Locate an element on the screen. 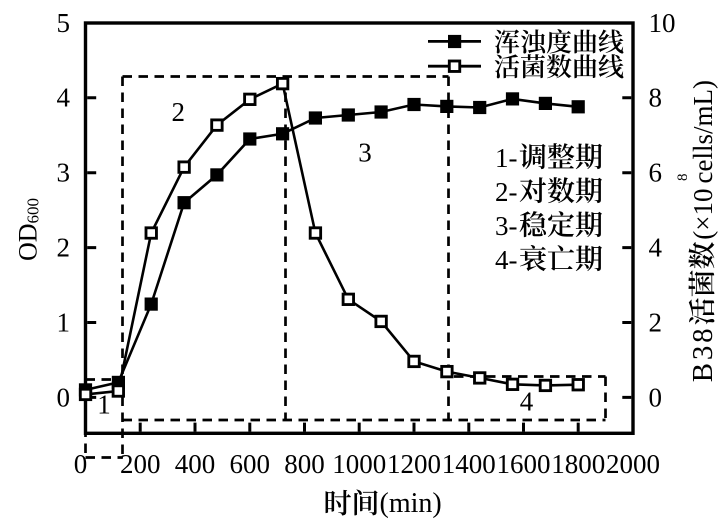 The height and width of the screenshot is (521, 727). svg-text: 1800 is located at coordinates (578, 464).